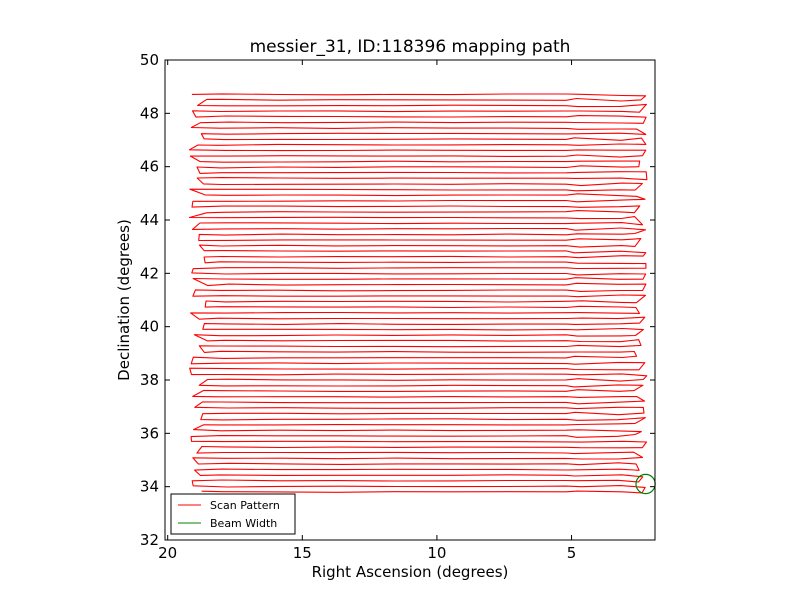  What do you see at coordinates (149, 327) in the screenshot?
I see `y-tick-label: 40` at bounding box center [149, 327].